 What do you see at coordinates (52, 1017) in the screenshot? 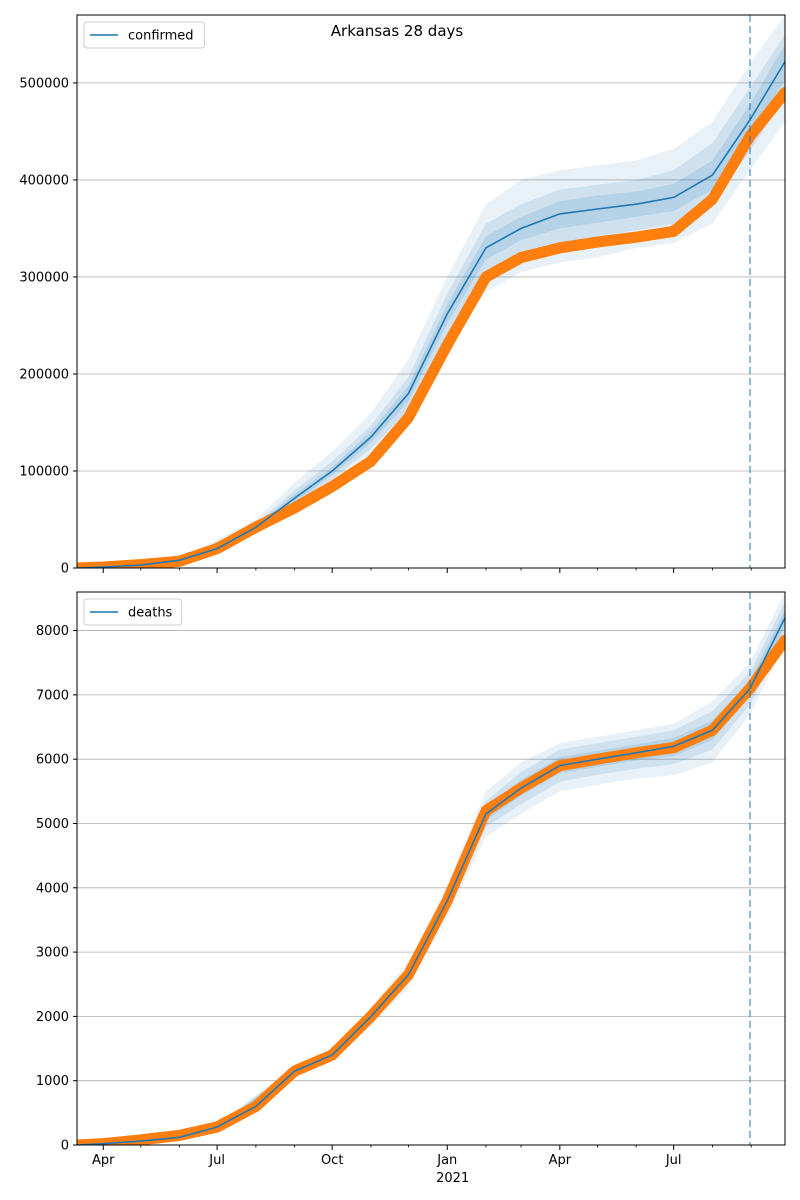
I see `y-tick-label: 2000` at bounding box center [52, 1017].